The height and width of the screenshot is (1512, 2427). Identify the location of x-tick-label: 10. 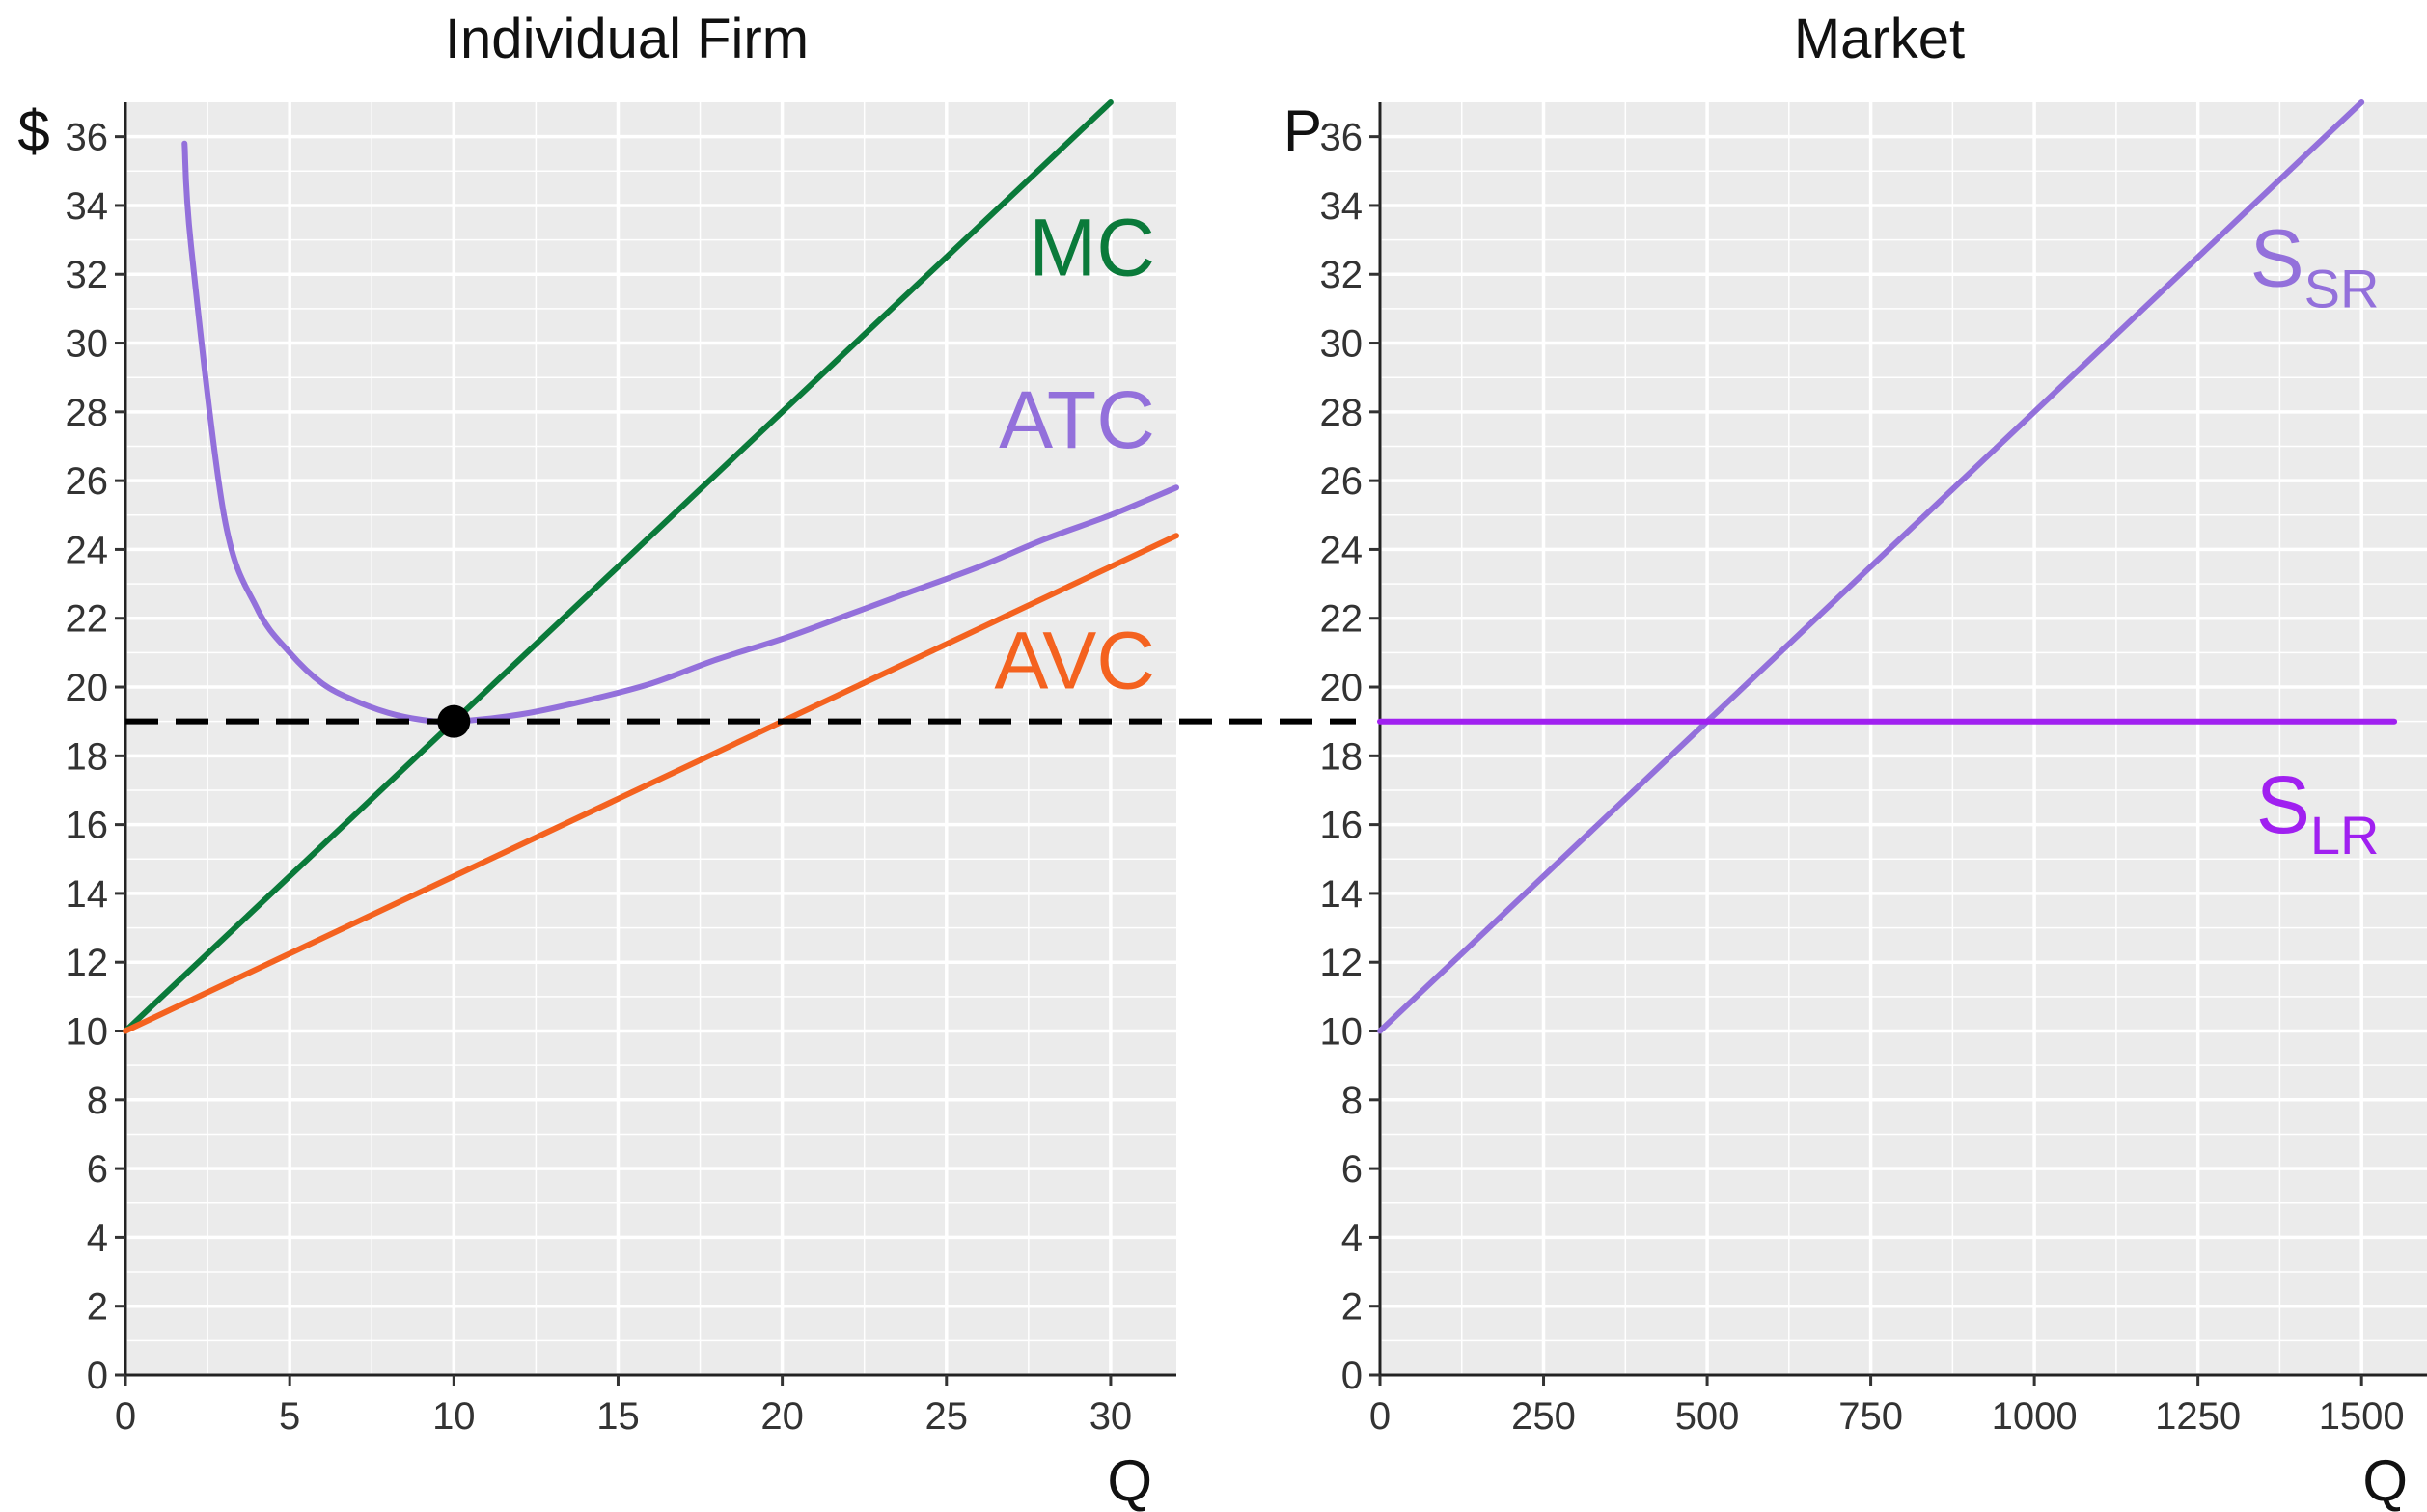
(454, 1416).